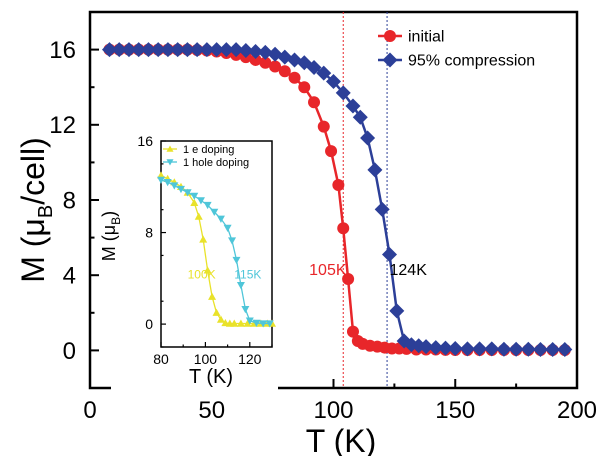 The width and height of the screenshot is (604, 456). Describe the element at coordinates (109, 230) in the screenshot. I see `inset-y-label-mu: μ` at that location.